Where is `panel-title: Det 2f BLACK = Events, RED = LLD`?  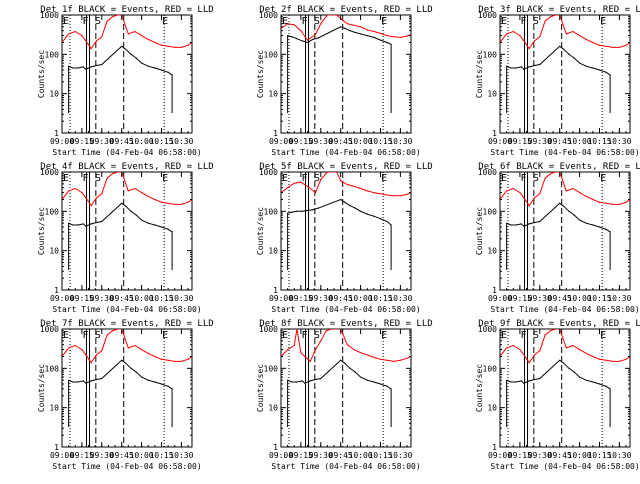
panel-title: Det 2f BLACK = Events, RED = LLD is located at coordinates (345, 10).